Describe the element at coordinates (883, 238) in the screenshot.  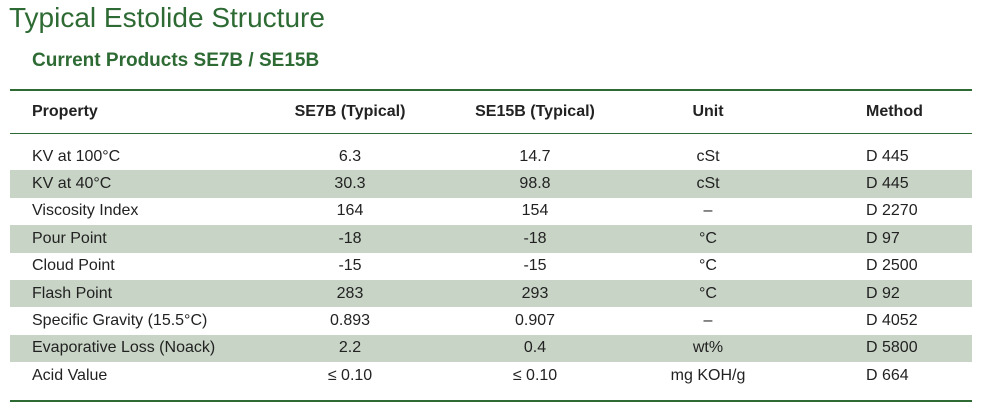
I see `cell-method: D 97` at that location.